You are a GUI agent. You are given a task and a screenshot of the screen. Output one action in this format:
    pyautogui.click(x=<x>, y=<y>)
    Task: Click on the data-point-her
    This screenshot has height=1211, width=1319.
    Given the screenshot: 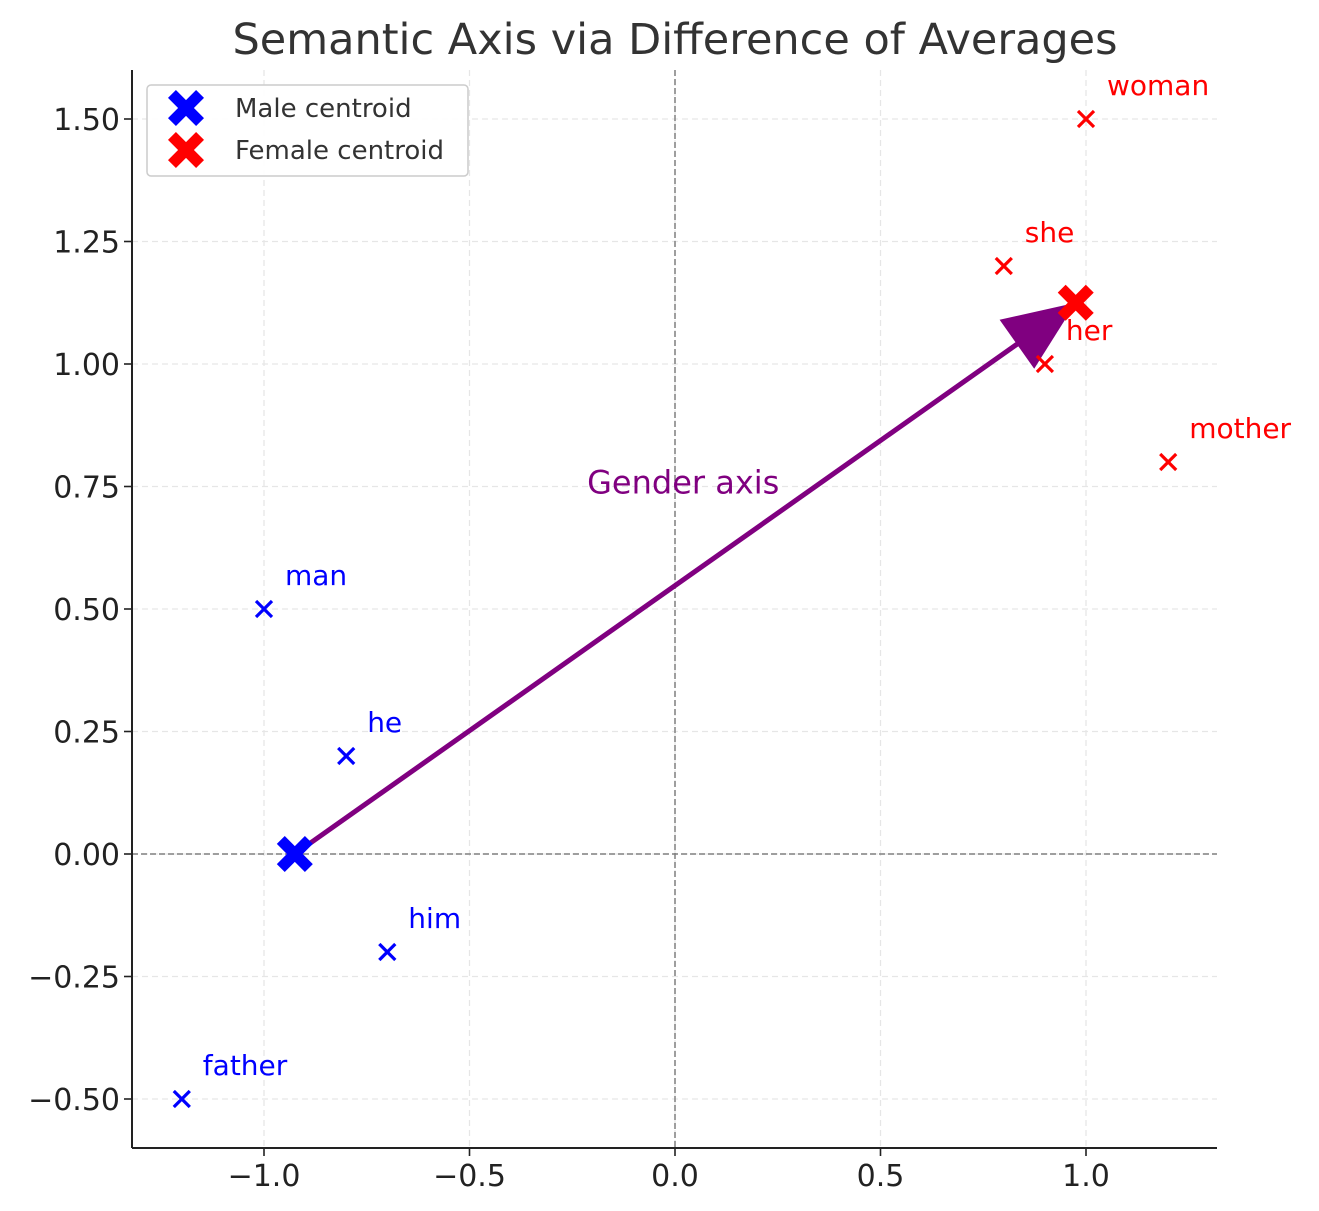 What is the action you would take?
    pyautogui.click(x=1045, y=364)
    